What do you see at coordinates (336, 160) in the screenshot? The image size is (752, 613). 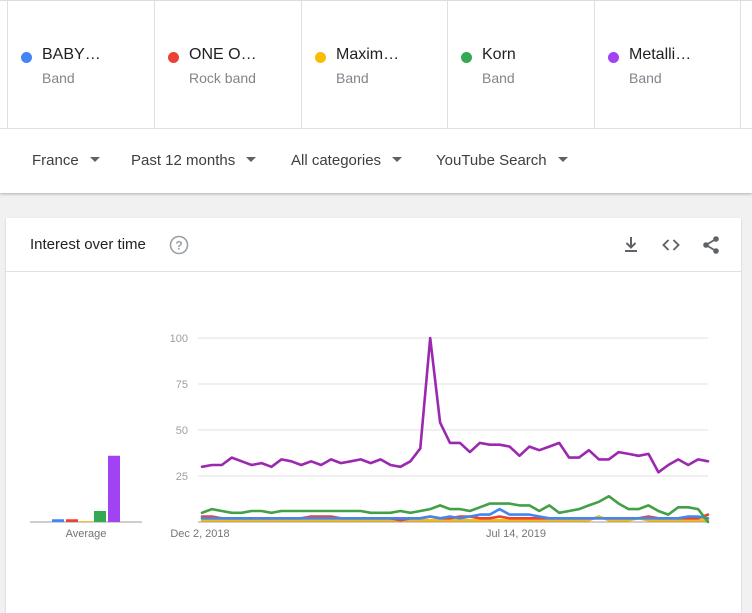 I see `category-value: All categories` at bounding box center [336, 160].